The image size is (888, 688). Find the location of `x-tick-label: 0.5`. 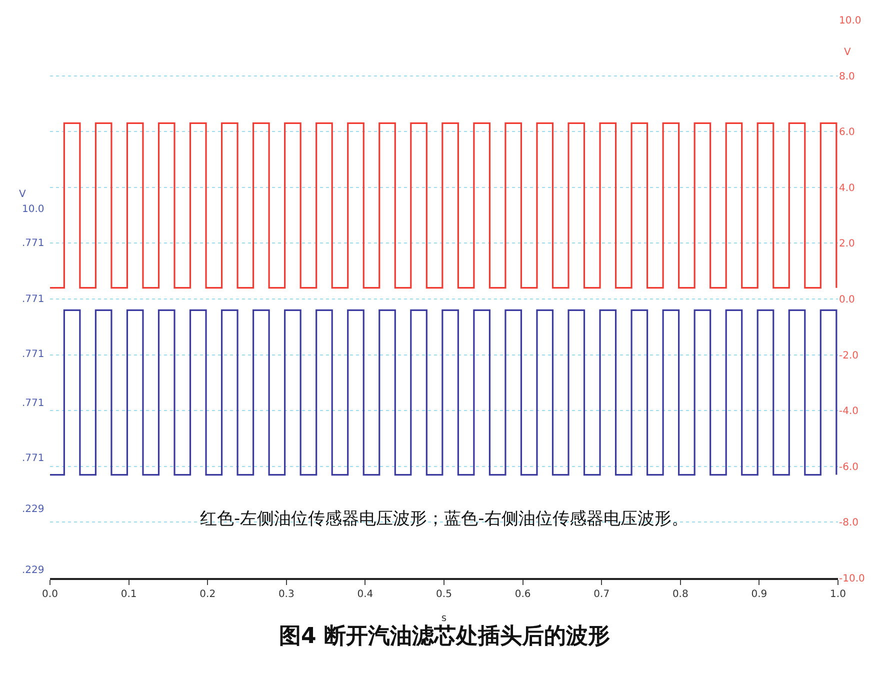

x-tick-label: 0.5 is located at coordinates (444, 594).